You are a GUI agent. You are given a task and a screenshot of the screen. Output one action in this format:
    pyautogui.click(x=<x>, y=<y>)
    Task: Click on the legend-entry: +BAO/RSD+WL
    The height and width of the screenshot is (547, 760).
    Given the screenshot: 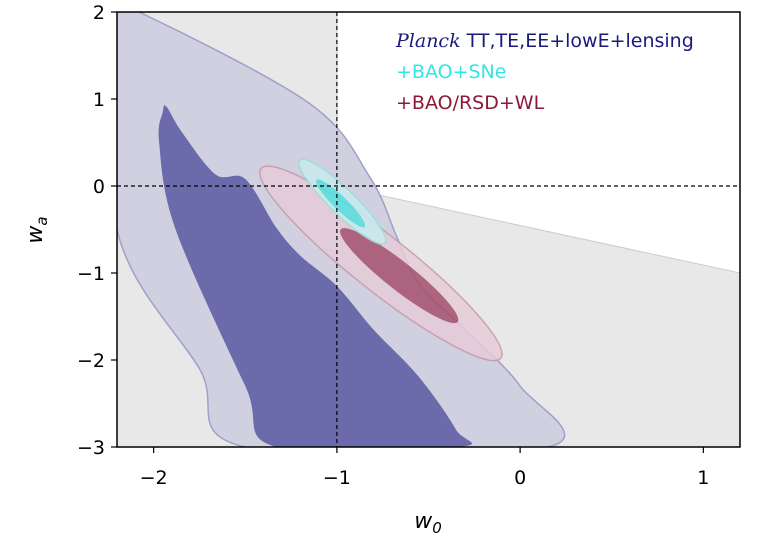 What is the action you would take?
    pyautogui.click(x=470, y=103)
    